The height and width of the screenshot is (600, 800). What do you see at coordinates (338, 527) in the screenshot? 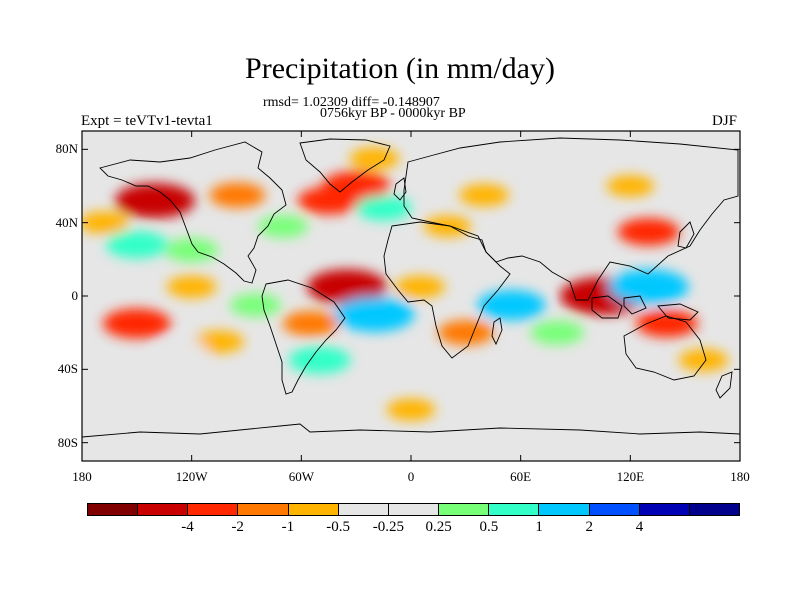
I see `colorbar-label: -0.5` at bounding box center [338, 527].